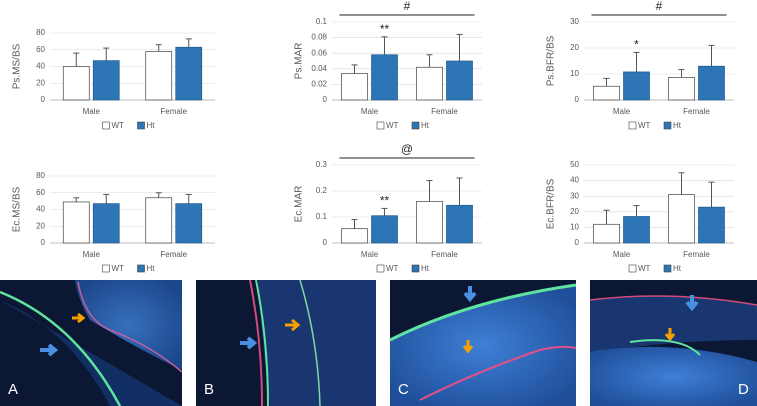 This screenshot has width=757, height=406. Describe the element at coordinates (299, 61) in the screenshot. I see `y-axis-label: Ps.MAR` at that location.